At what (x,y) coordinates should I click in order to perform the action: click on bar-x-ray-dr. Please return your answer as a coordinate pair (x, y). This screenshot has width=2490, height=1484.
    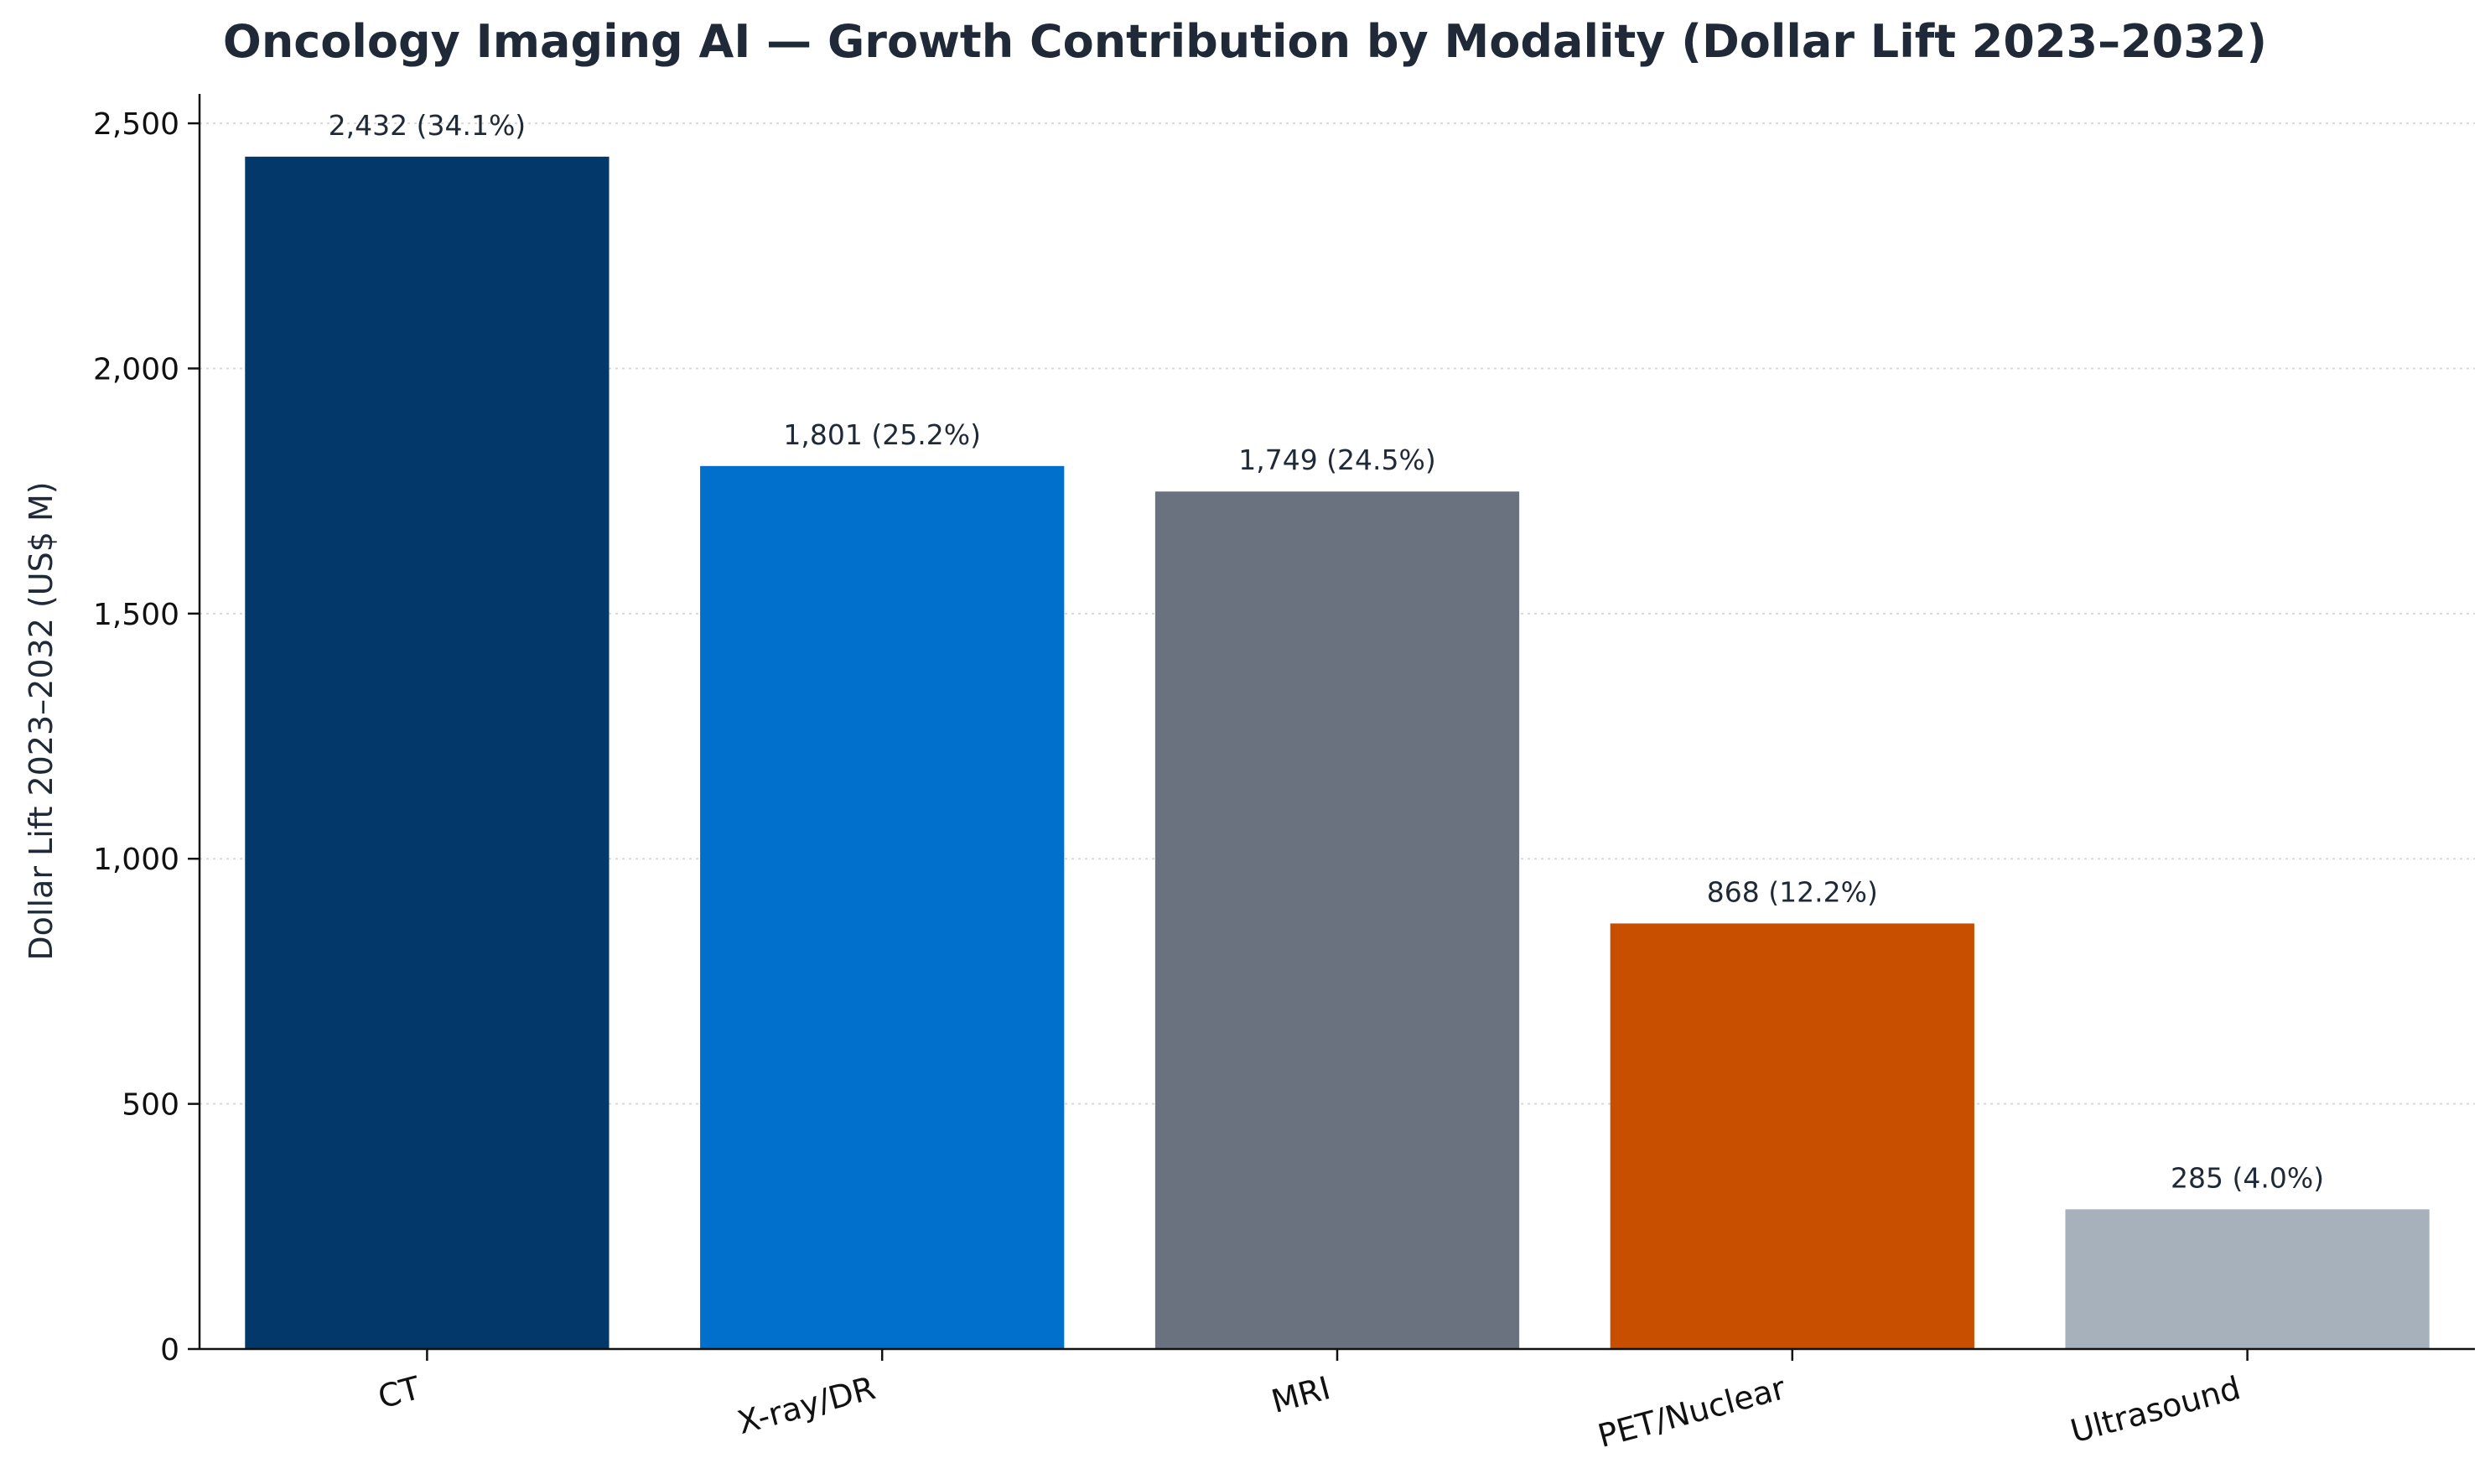
    Looking at the image, I should click on (882, 907).